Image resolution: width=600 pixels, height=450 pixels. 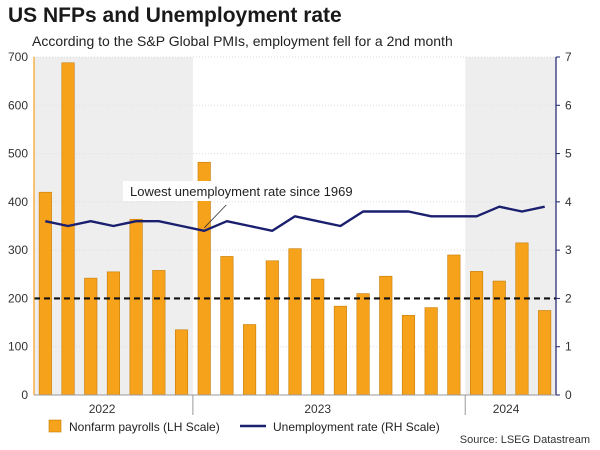 I want to click on legend-bar-label: Nonfarm payrolls (LH Scale), so click(x=144, y=427).